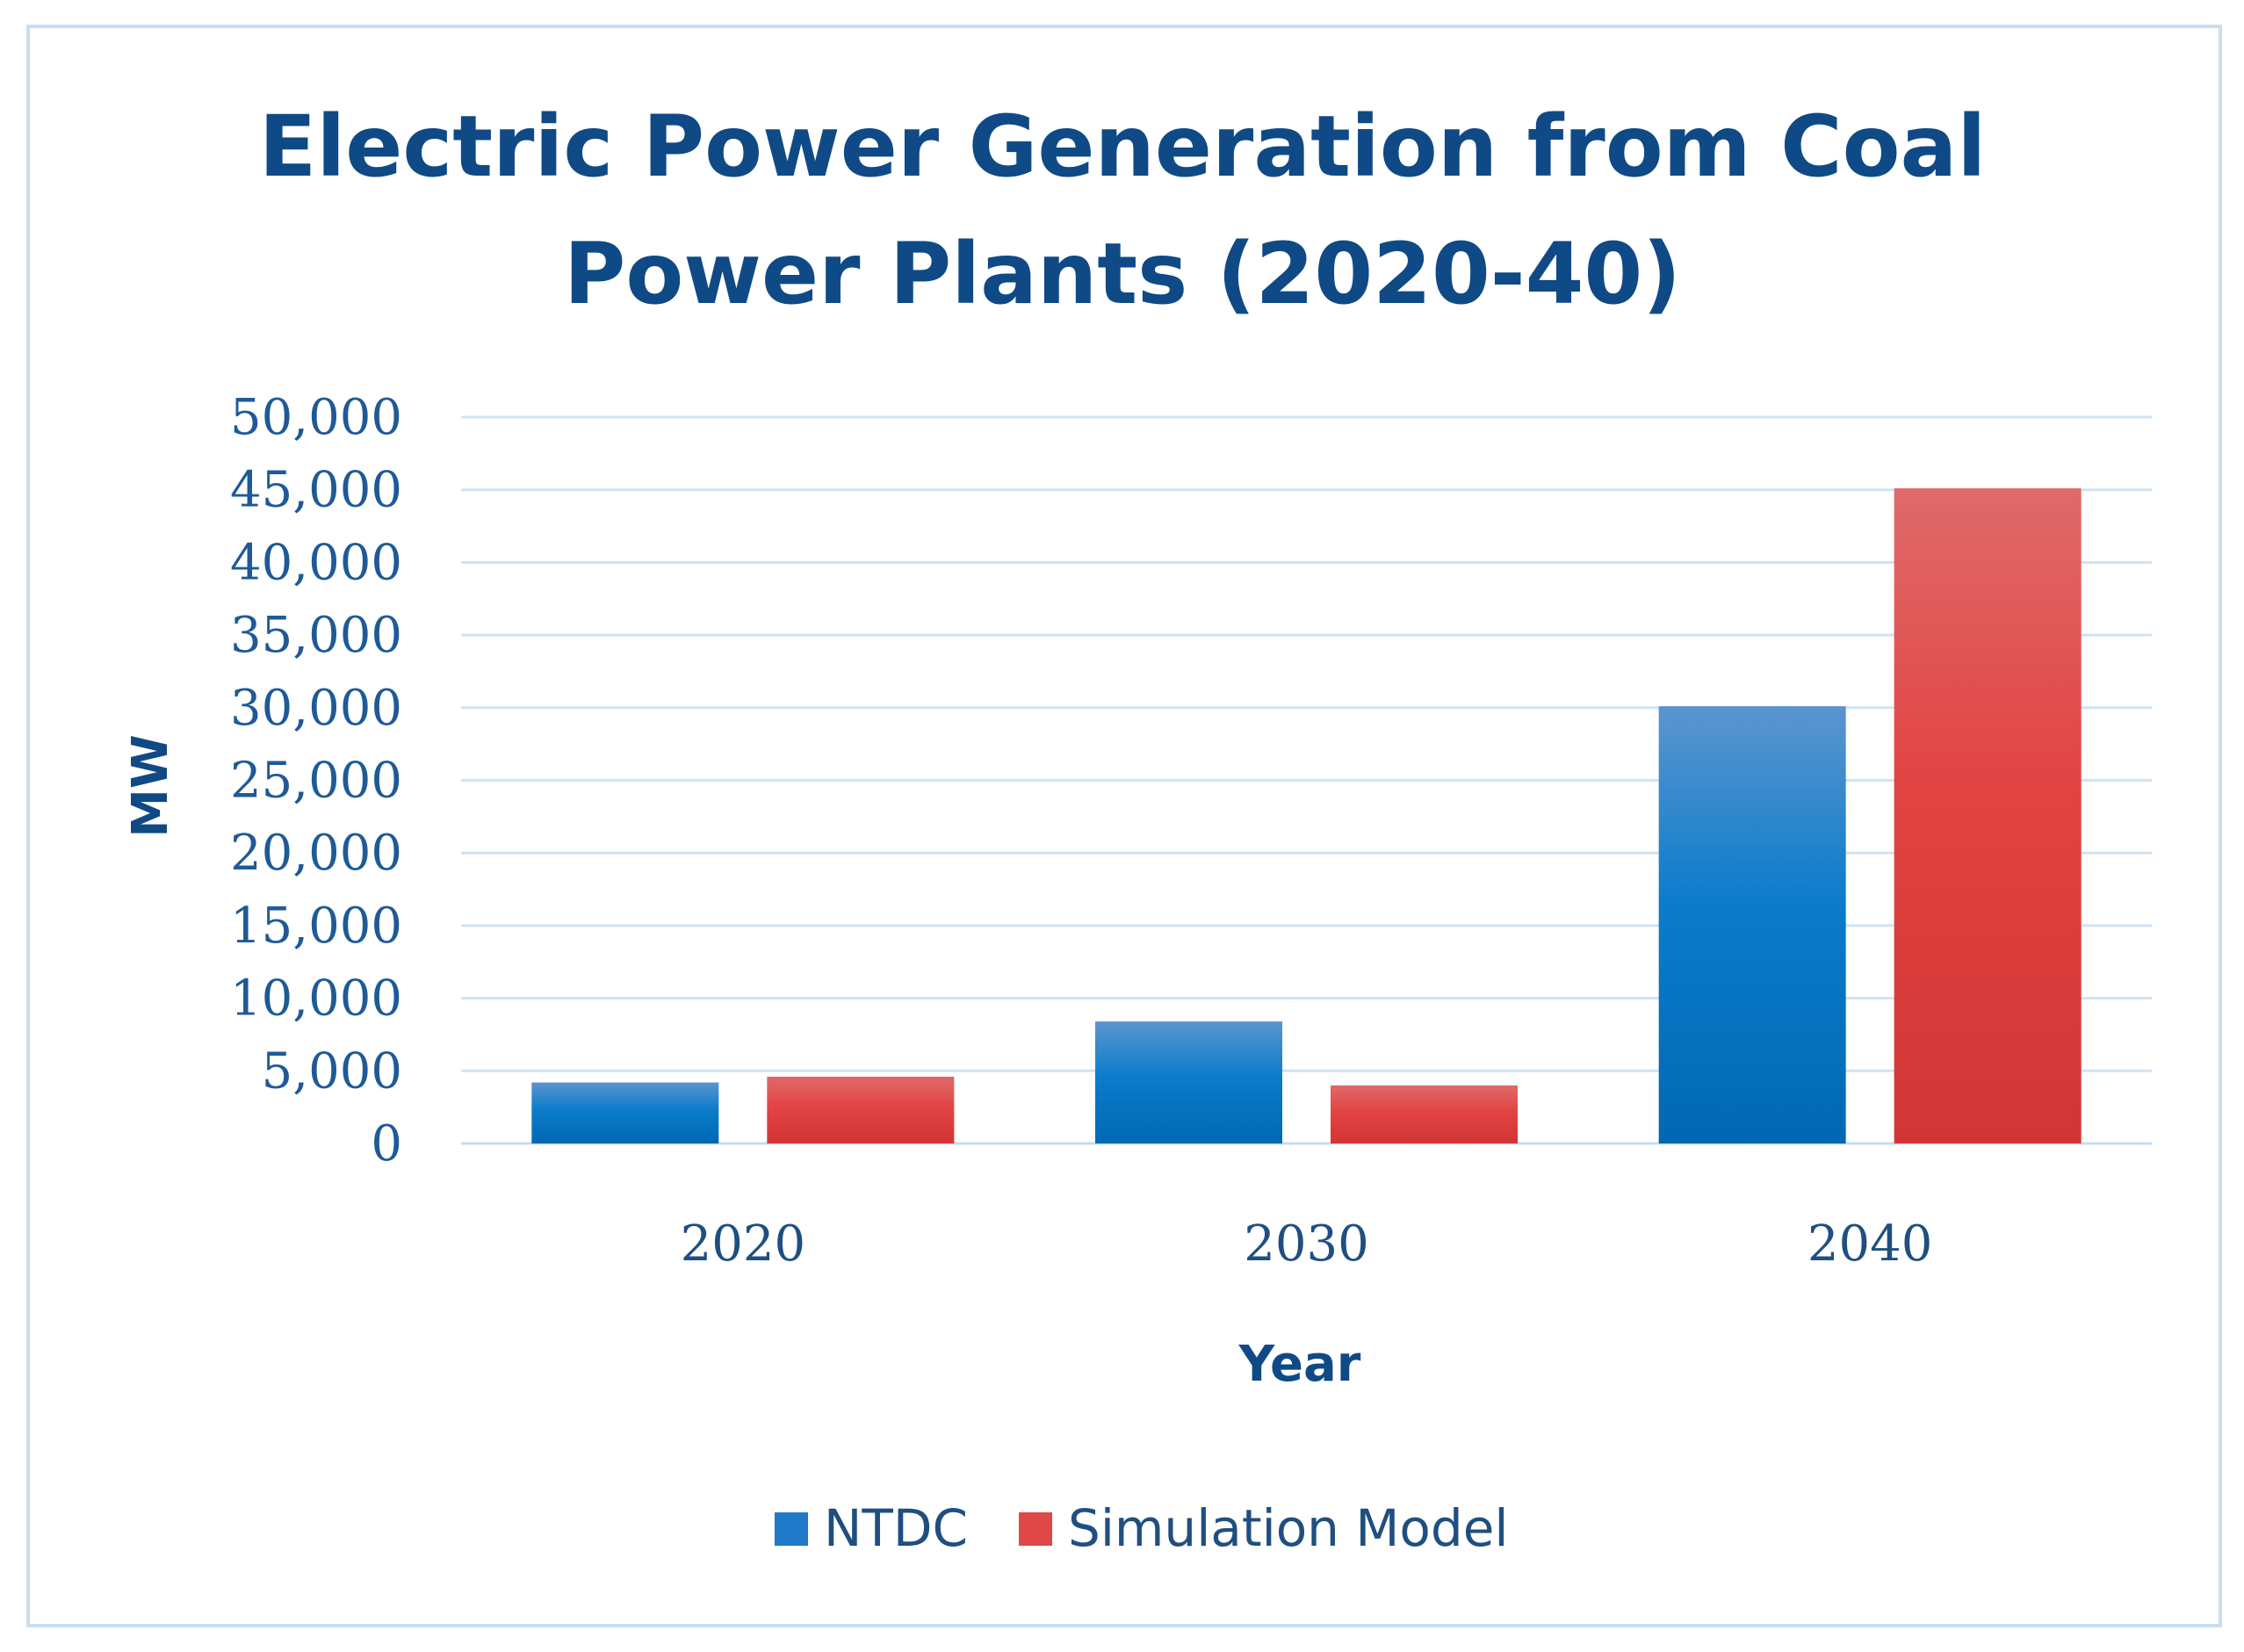 The width and height of the screenshot is (2244, 1652). Describe the element at coordinates (1988, 815) in the screenshot. I see `bar-simulation-model-2040` at that location.